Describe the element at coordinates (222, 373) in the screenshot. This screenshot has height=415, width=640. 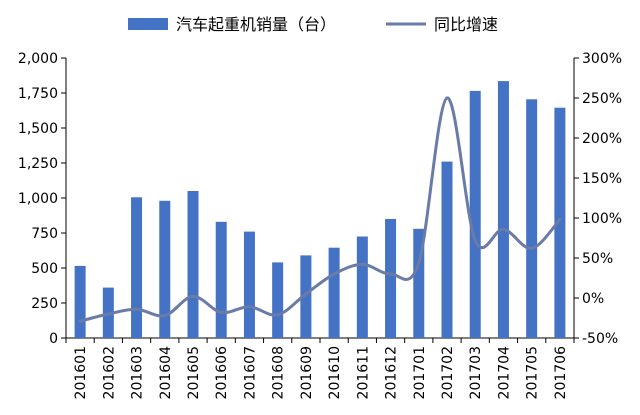
I see `x-axis-tick-label: 201606` at that location.